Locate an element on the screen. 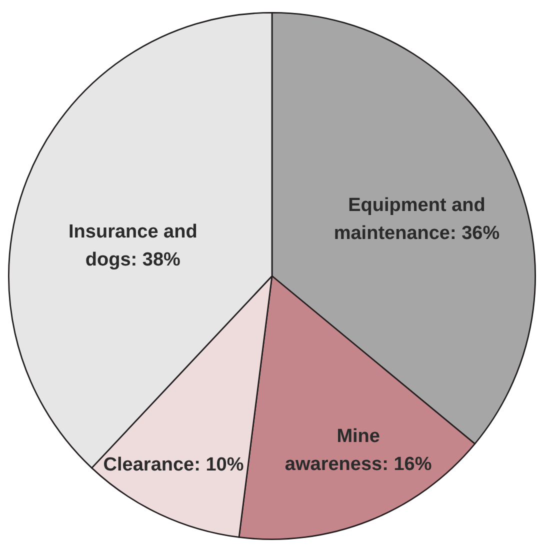 The image size is (539, 547). slice-label: Clearance: 10% is located at coordinates (173, 465).